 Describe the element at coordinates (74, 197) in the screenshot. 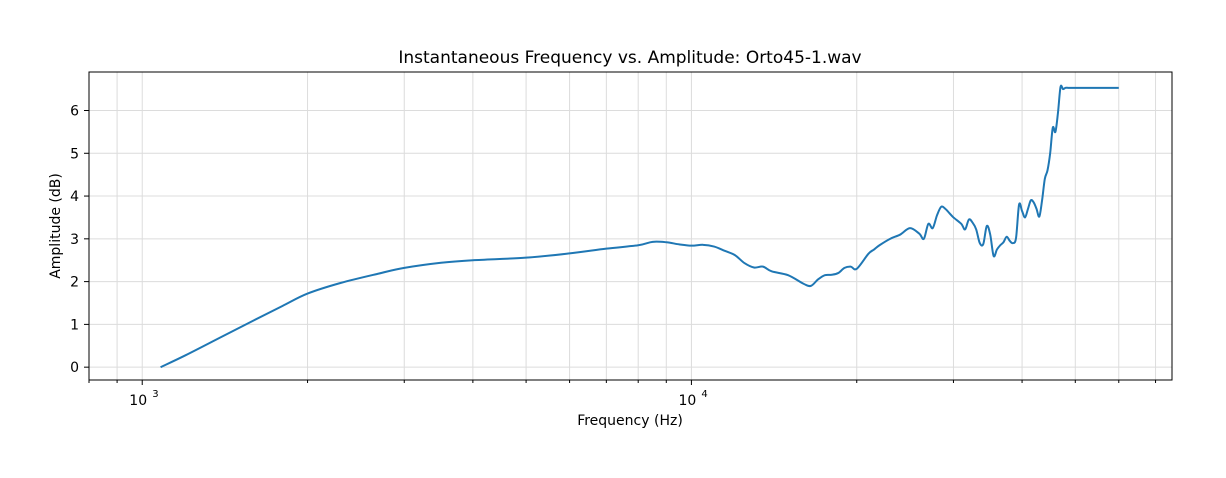

I see `y-tick-label: 4` at that location.